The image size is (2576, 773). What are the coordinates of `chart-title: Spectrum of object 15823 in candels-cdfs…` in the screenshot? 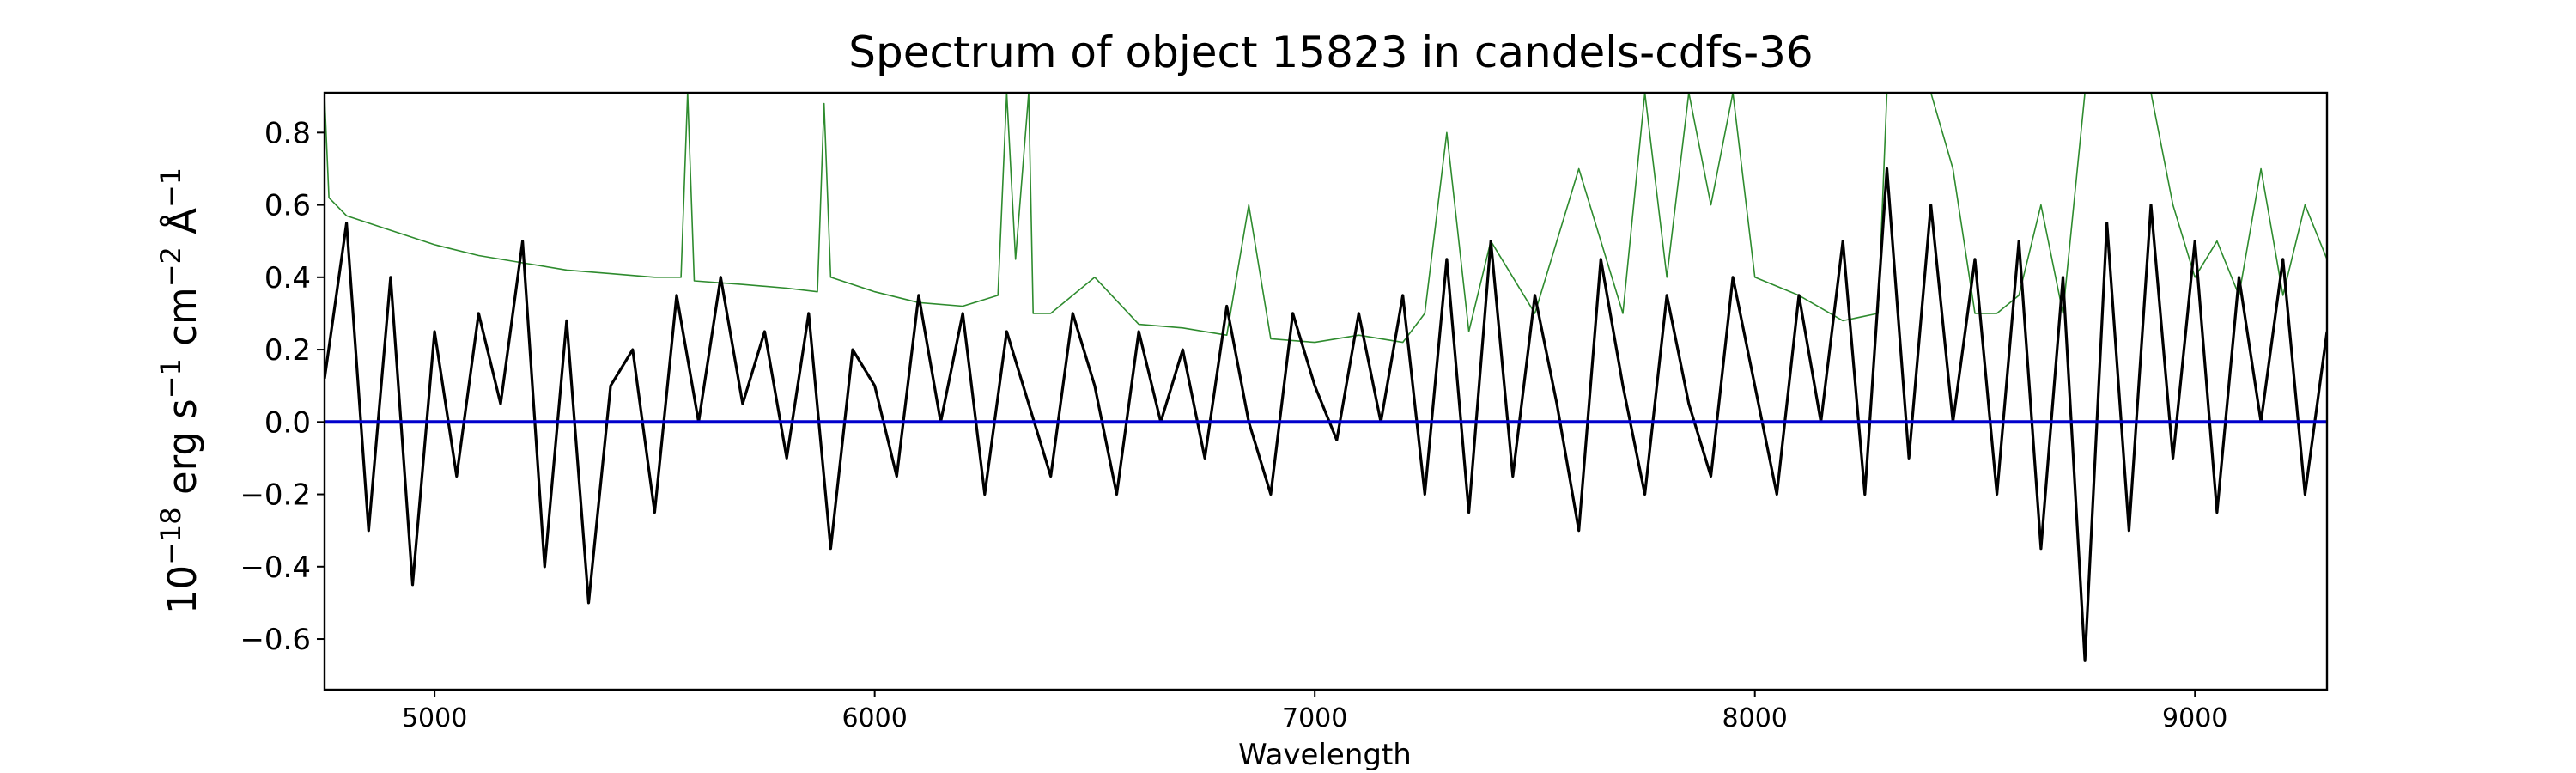 It's located at (1331, 52).